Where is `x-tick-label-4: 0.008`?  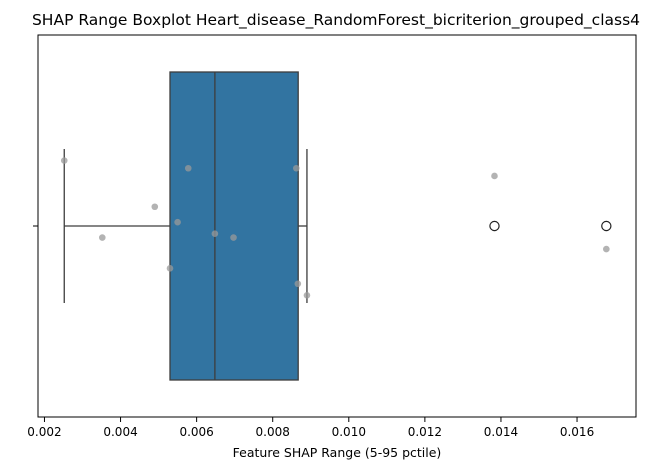
x-tick-label-4: 0.008 is located at coordinates (273, 432).